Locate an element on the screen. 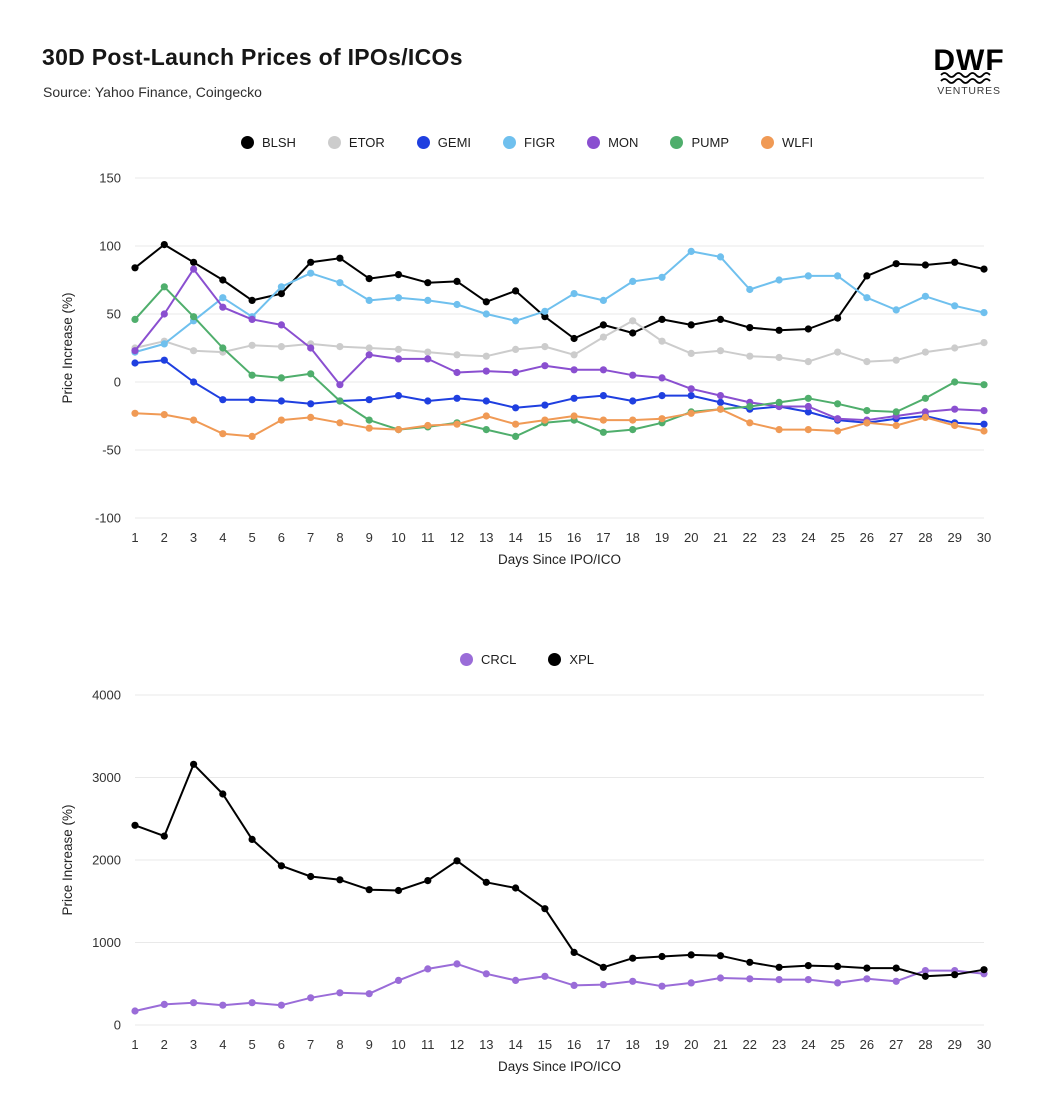 This screenshot has height=1102, width=1054. source-caption: Source: Yahoo Finance, Coingecko is located at coordinates (152, 92).